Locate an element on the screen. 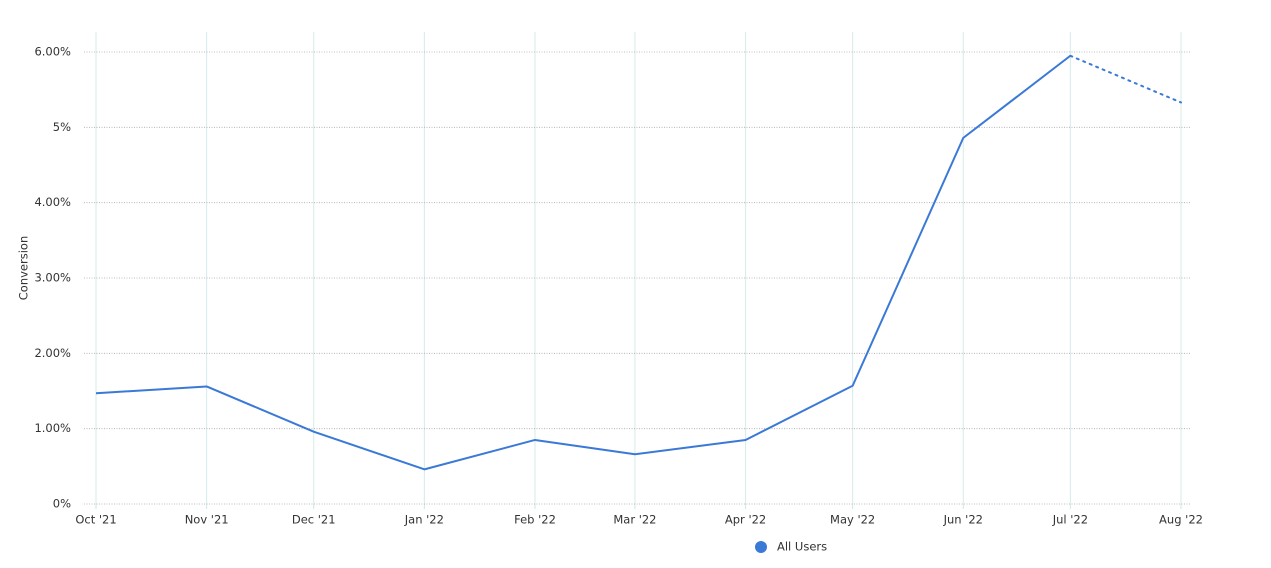 The height and width of the screenshot is (568, 1271). y-tick-label: 0% is located at coordinates (62, 504).